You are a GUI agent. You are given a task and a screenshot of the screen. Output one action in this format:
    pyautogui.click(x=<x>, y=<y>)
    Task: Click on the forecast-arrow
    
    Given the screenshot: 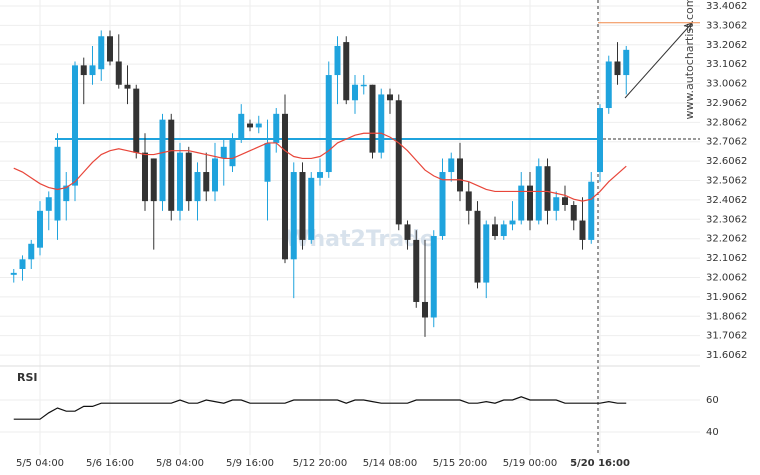 What is the action you would take?
    pyautogui.click(x=658, y=60)
    